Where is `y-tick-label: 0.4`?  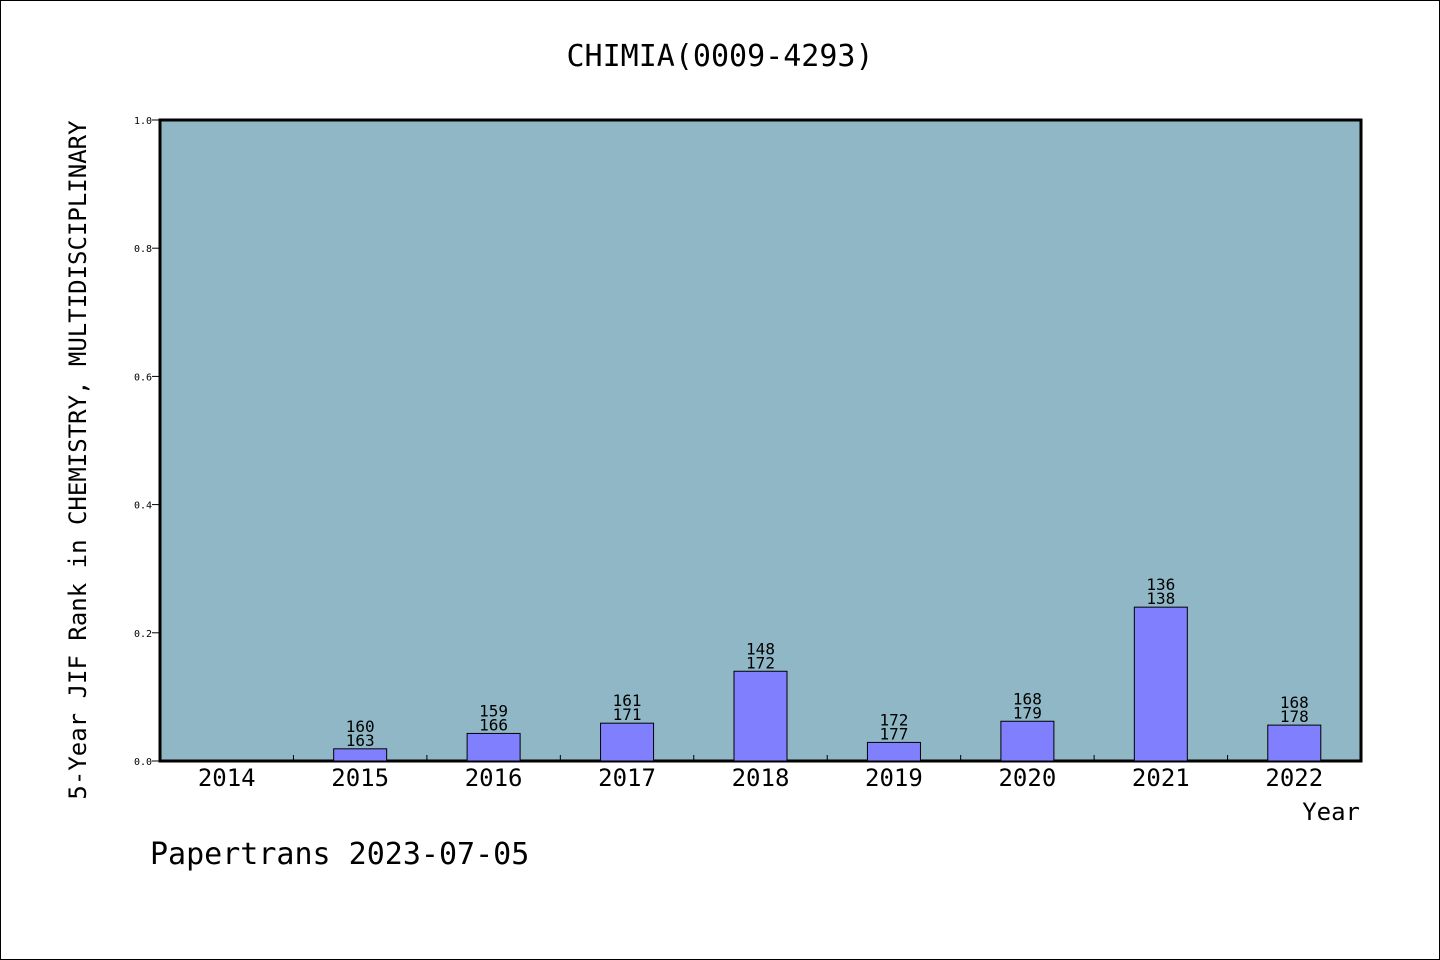
y-tick-label: 0.4 is located at coordinates (143, 506).